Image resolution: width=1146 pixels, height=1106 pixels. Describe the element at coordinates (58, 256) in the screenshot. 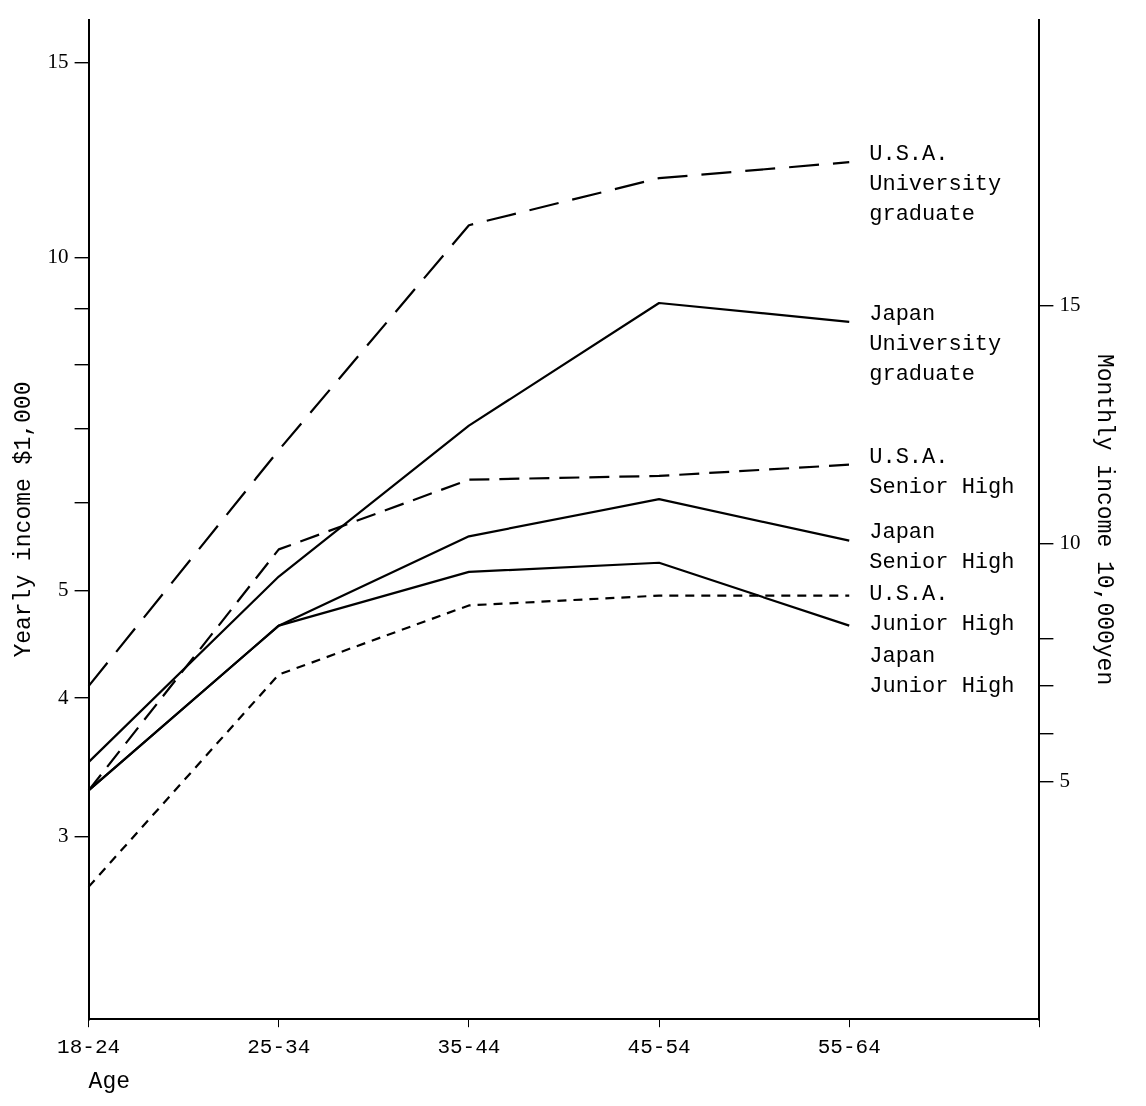

I see `y-tick-label: 10` at that location.